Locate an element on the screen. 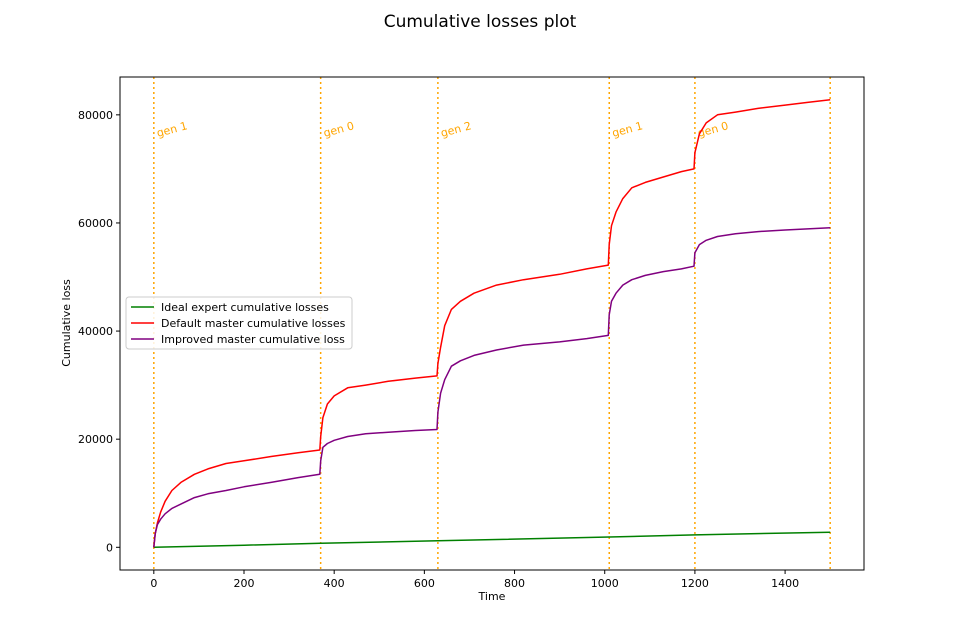 The height and width of the screenshot is (640, 960). legend-box is located at coordinates (239, 323).